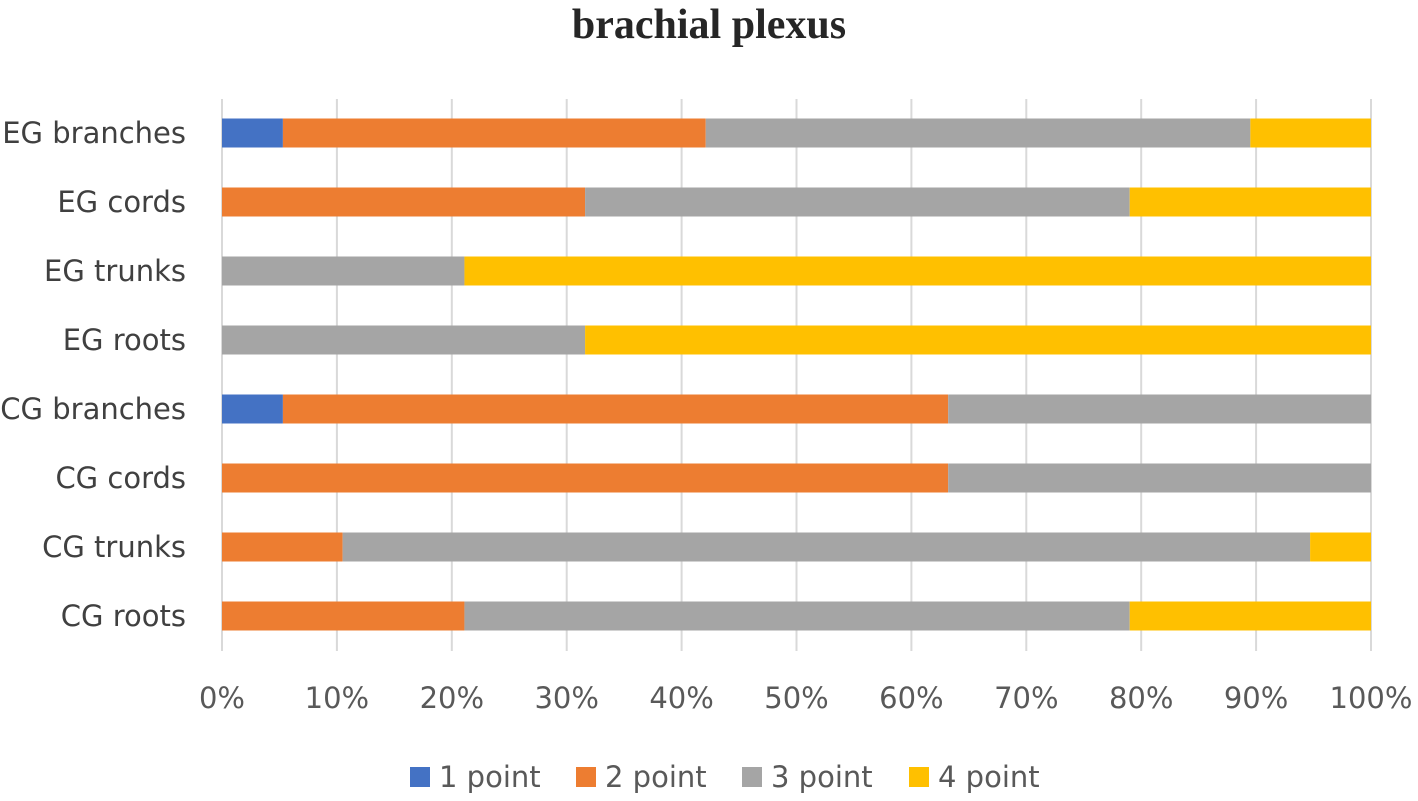  What do you see at coordinates (989, 777) in the screenshot?
I see `legend-label: 4 point` at bounding box center [989, 777].